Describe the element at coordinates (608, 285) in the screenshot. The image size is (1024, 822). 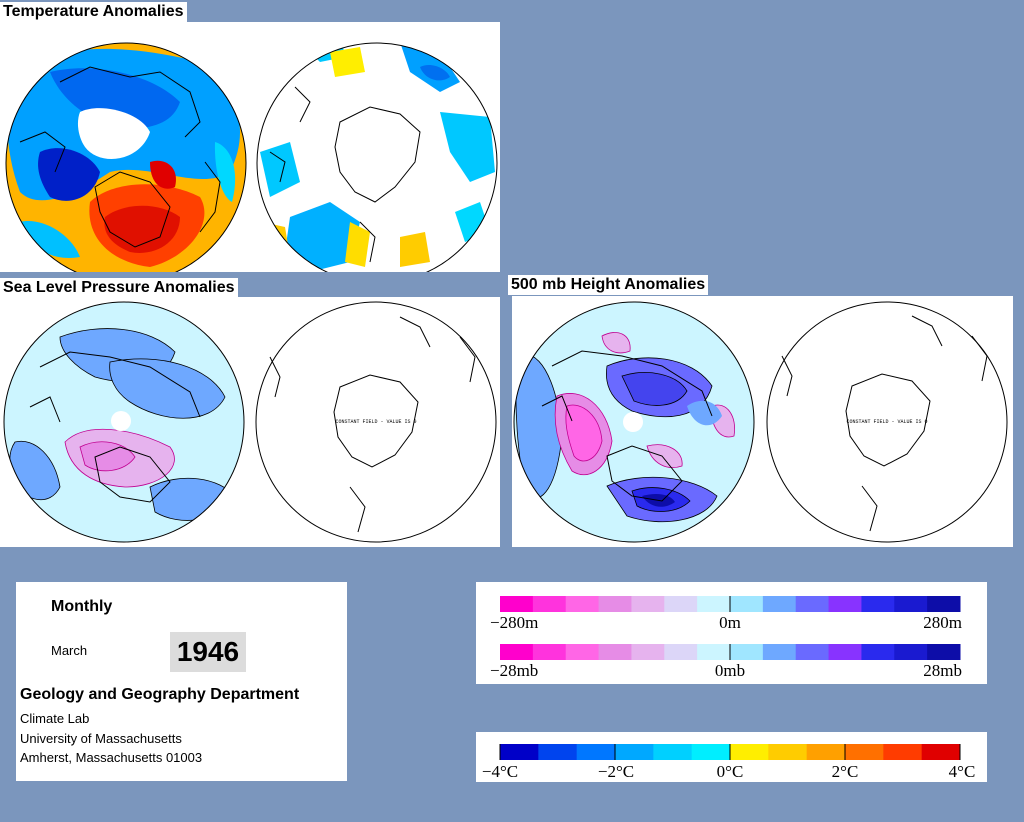
I see `height500-title: 500 mb Height Anomalies` at that location.